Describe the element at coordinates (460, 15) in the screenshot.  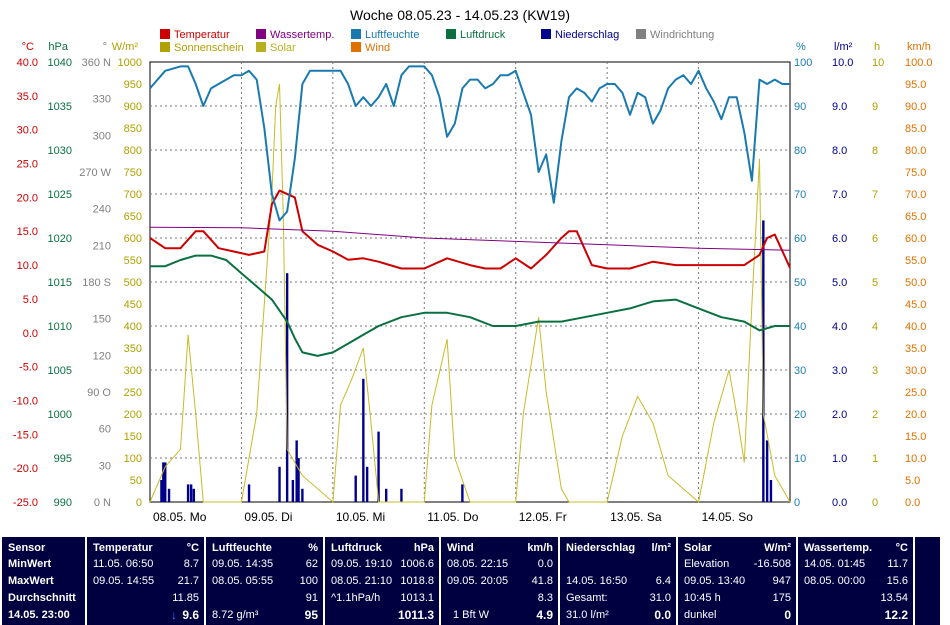
I see `chart-title: Woche 08.05.23 - 14.05.23 (KW19)` at that location.